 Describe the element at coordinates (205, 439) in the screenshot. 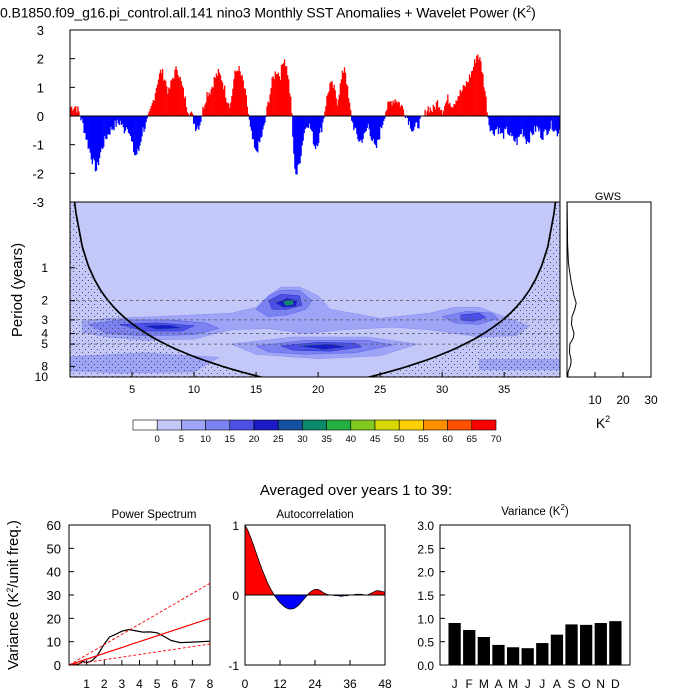

I see `colorbar-label: 10` at that location.